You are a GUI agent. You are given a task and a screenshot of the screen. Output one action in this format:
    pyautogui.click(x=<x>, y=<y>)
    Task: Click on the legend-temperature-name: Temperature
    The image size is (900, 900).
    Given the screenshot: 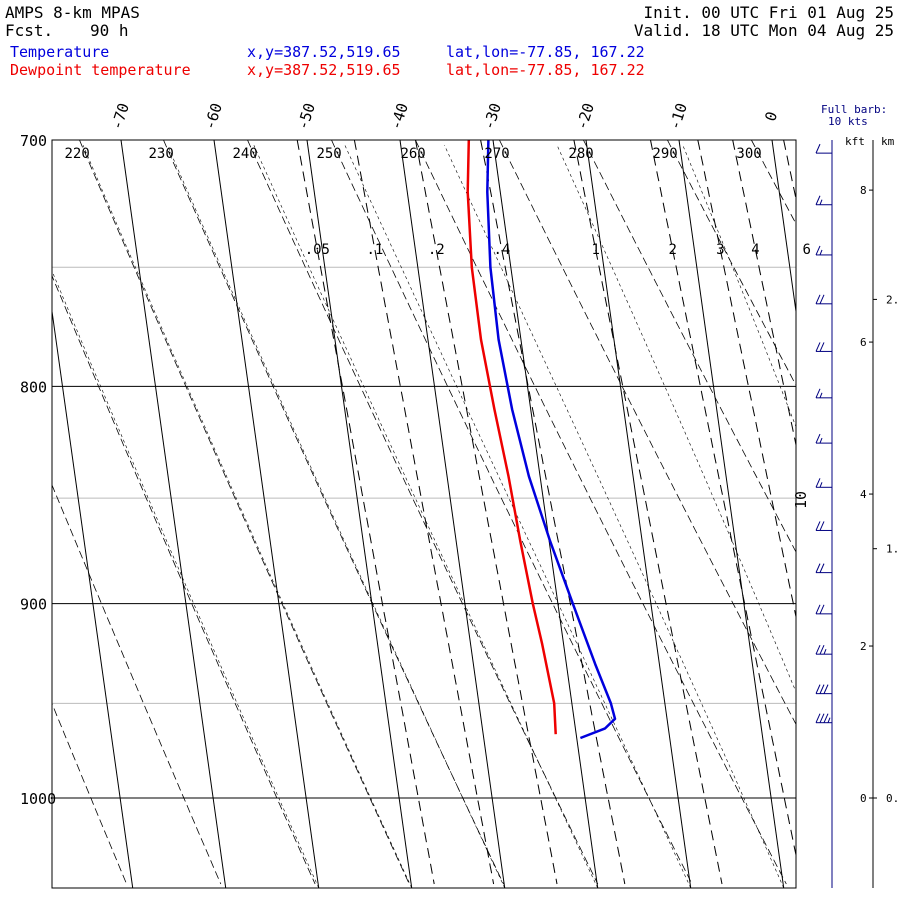 What is the action you would take?
    pyautogui.click(x=60, y=52)
    